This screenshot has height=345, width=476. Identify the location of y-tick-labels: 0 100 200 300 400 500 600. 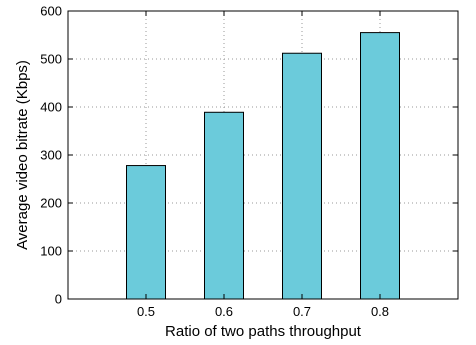
(51, 155).